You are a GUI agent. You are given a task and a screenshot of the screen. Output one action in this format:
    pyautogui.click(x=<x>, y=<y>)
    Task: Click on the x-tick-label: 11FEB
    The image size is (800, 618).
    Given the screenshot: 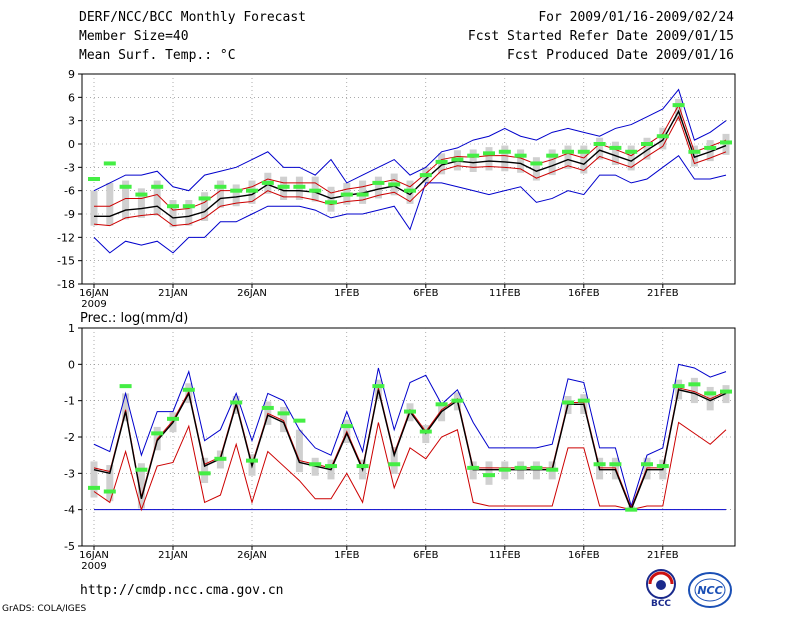 What is the action you would take?
    pyautogui.click(x=505, y=293)
    